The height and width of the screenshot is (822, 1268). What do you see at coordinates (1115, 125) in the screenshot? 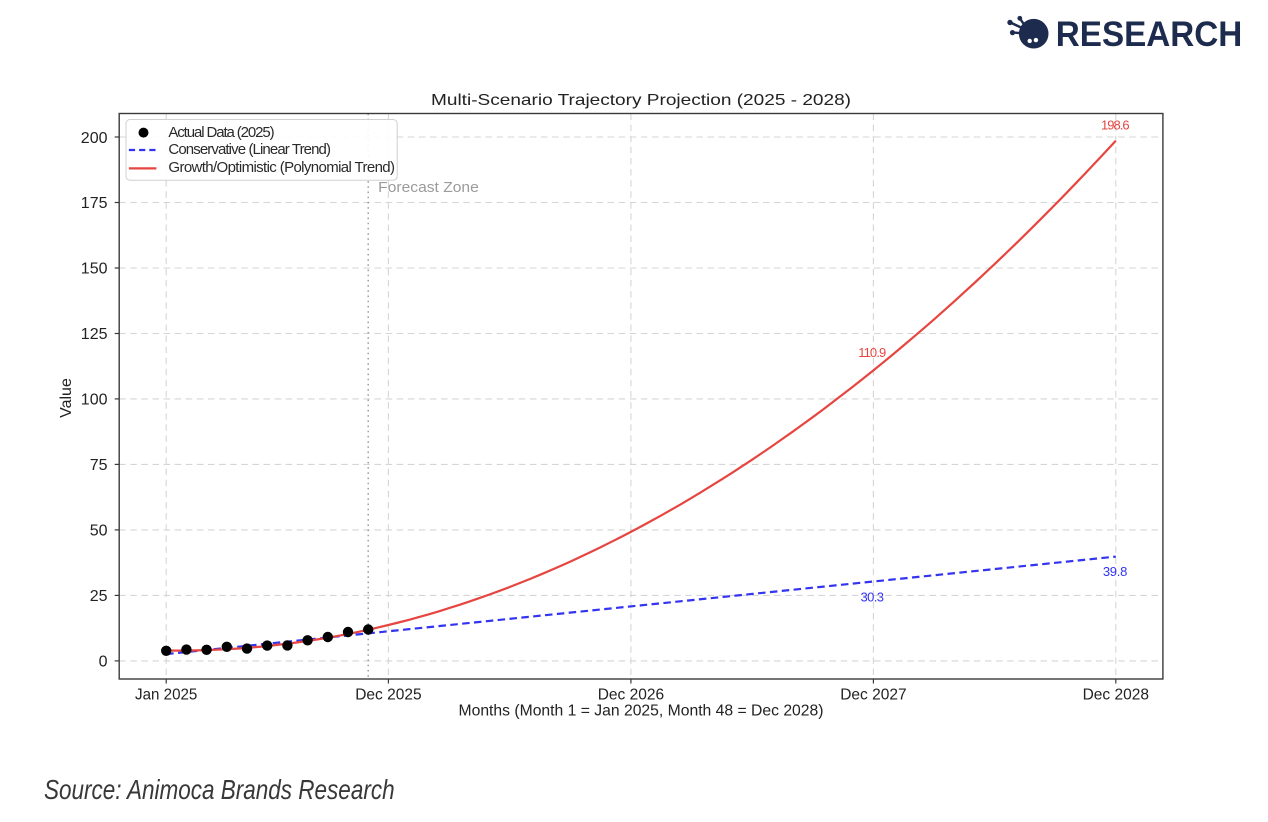
I see `svg-text: 198.6` at bounding box center [1115, 125].